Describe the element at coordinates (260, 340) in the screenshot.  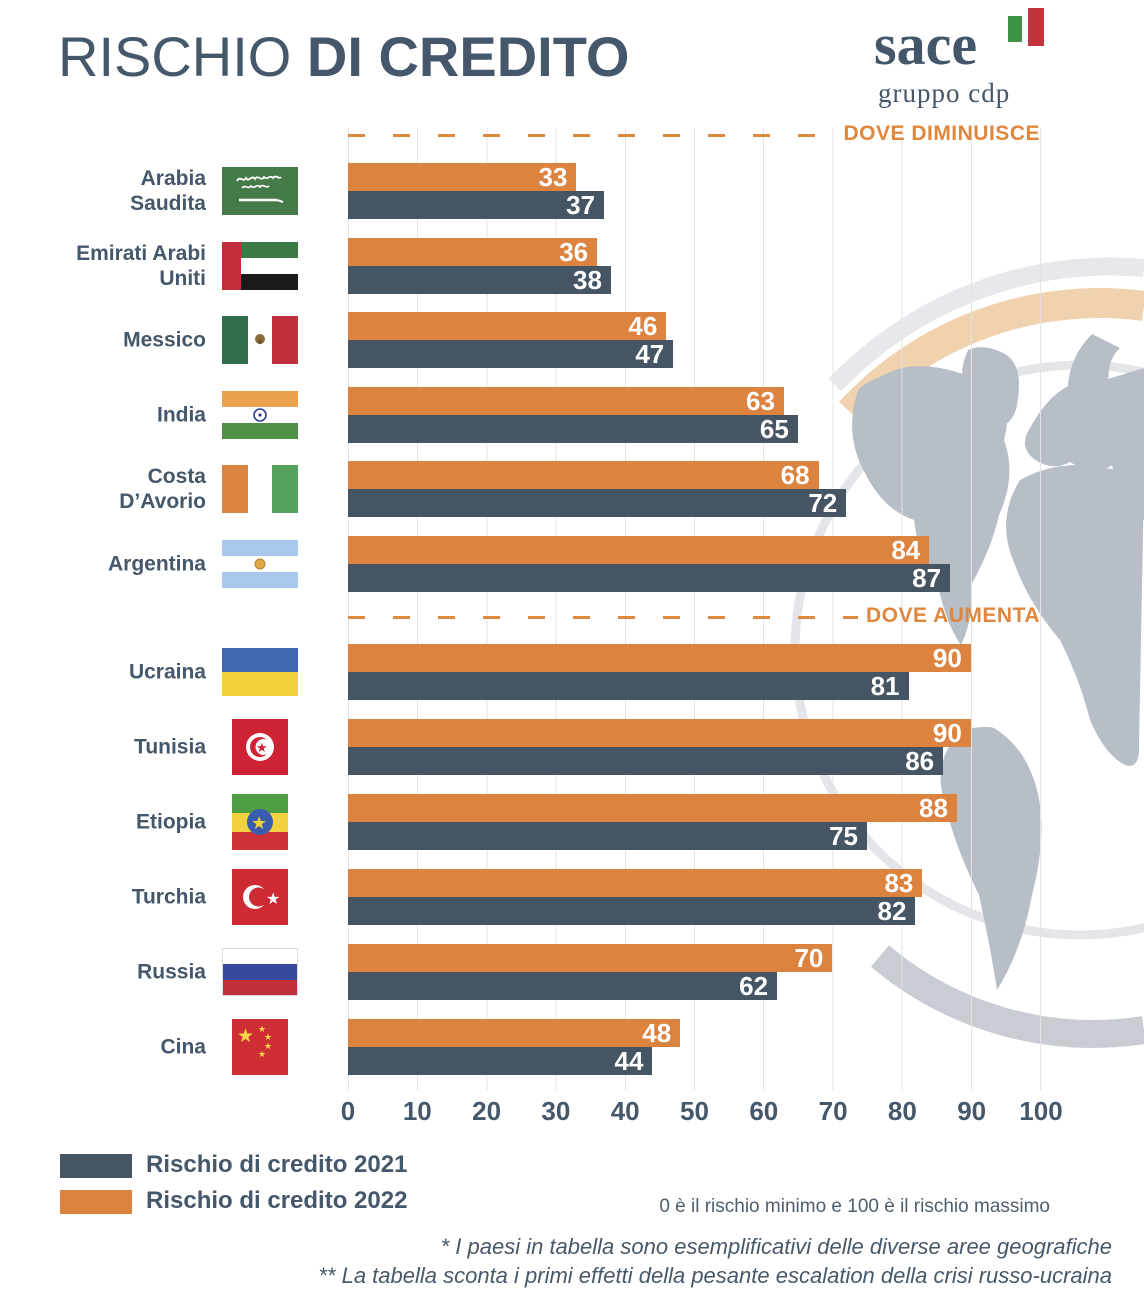
I see `flag-messico-icon` at that location.